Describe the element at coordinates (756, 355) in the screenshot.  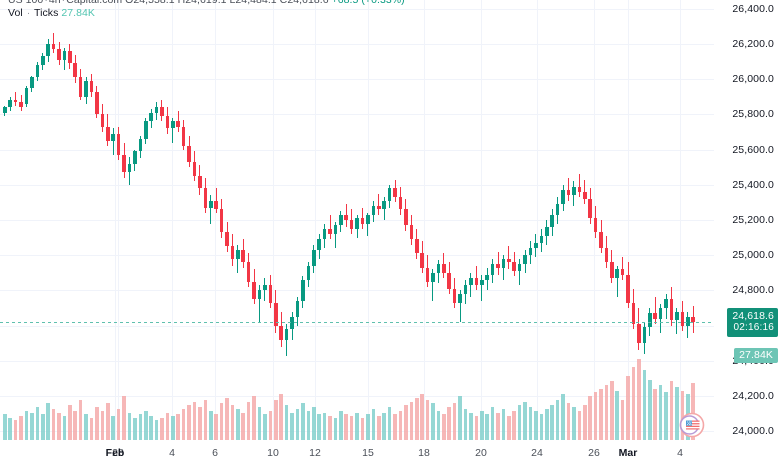
I see `volume-badge: 27.84K` at that location.